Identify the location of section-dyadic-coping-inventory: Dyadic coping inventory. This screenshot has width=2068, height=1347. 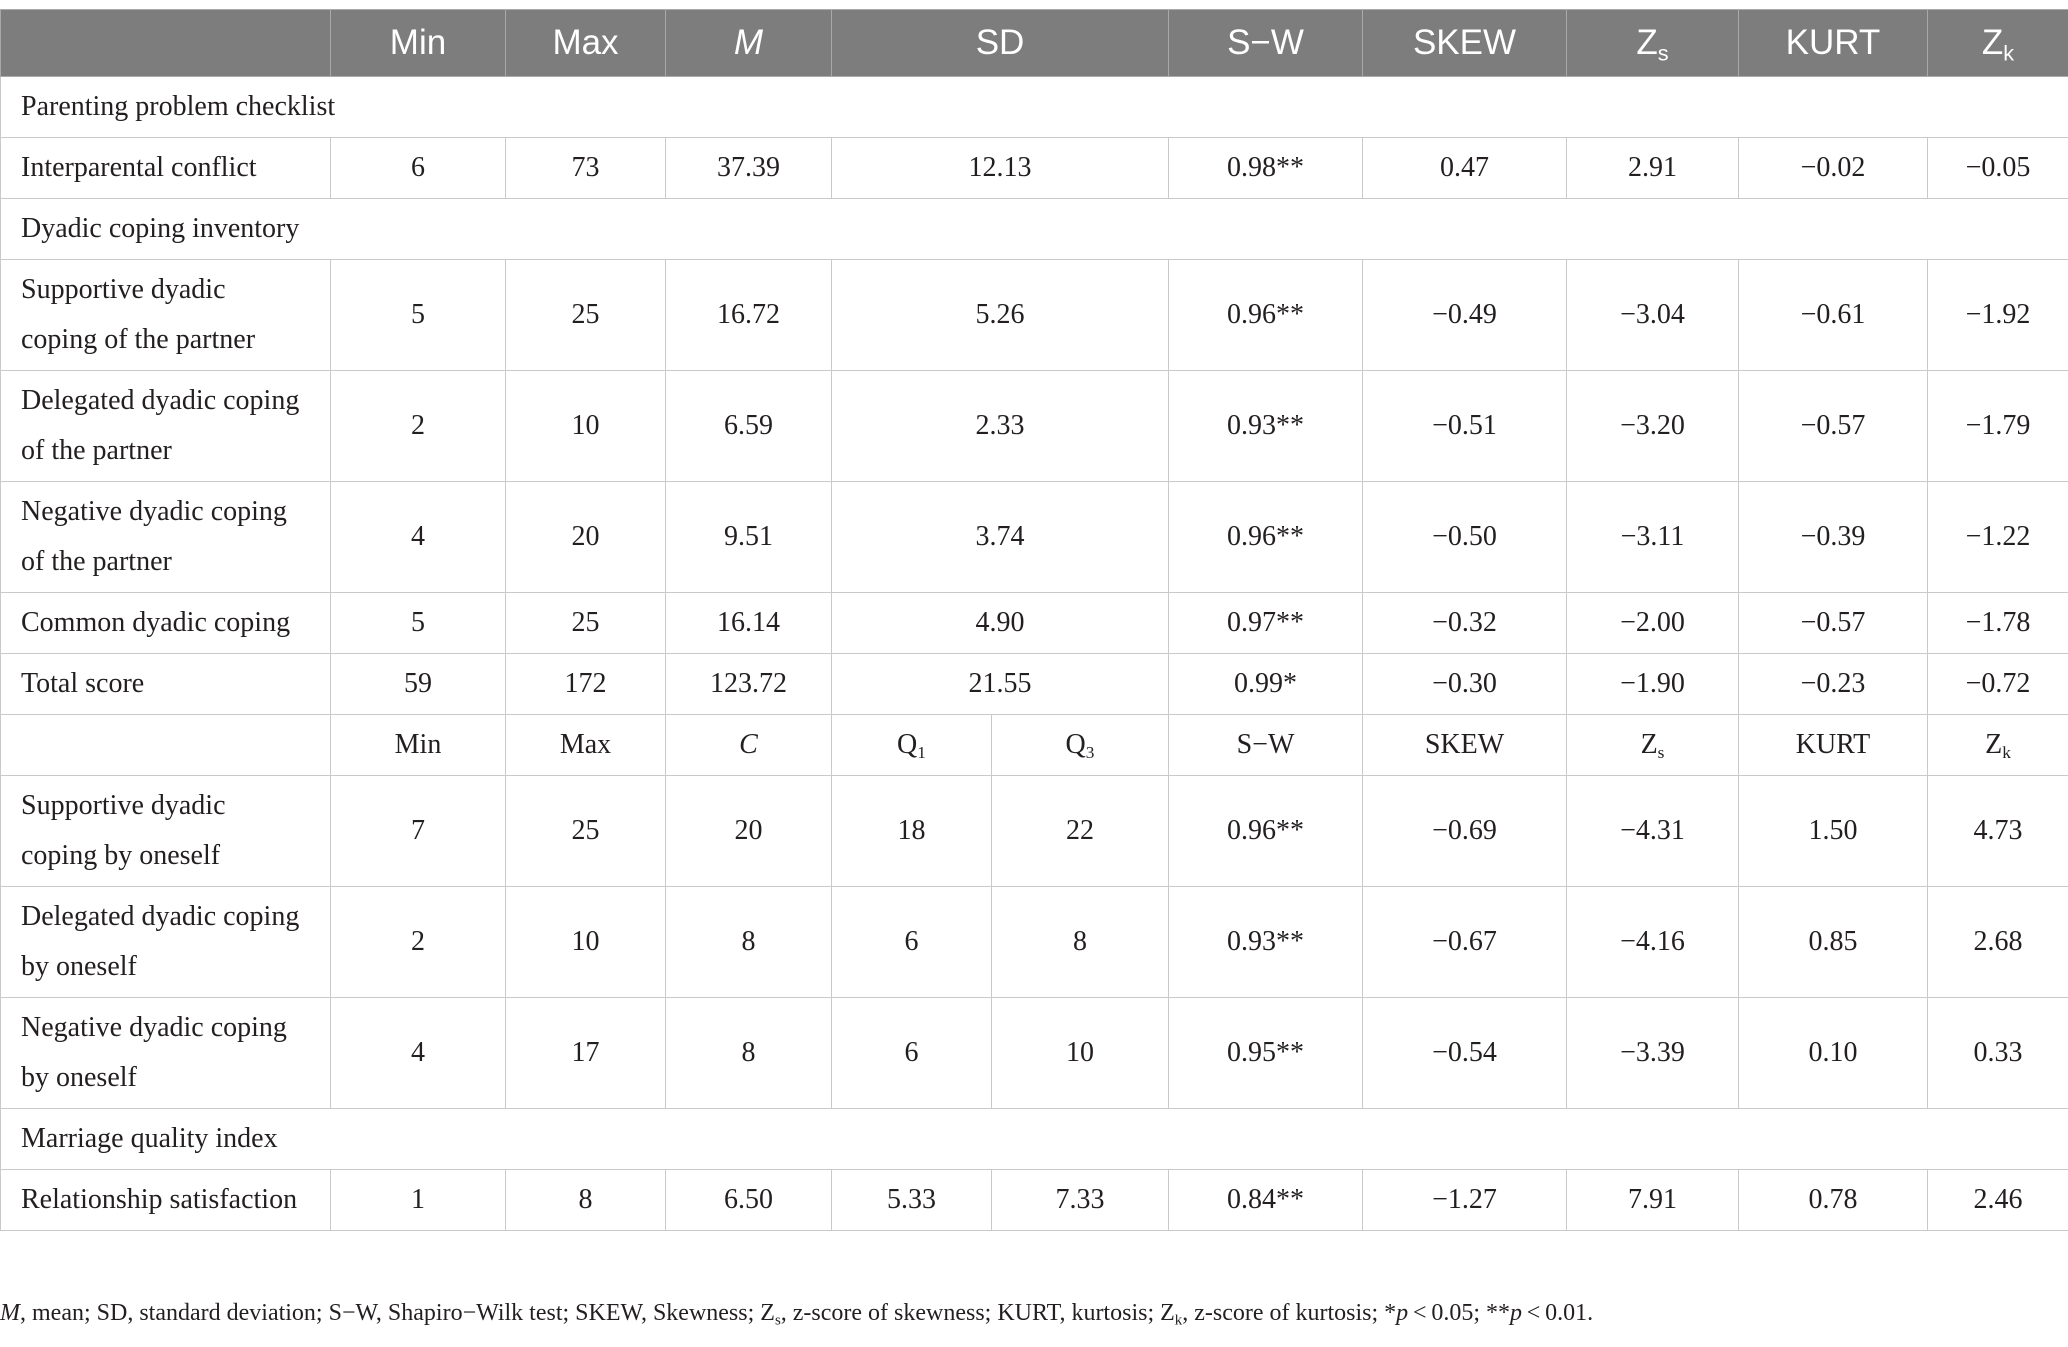
(1034, 229).